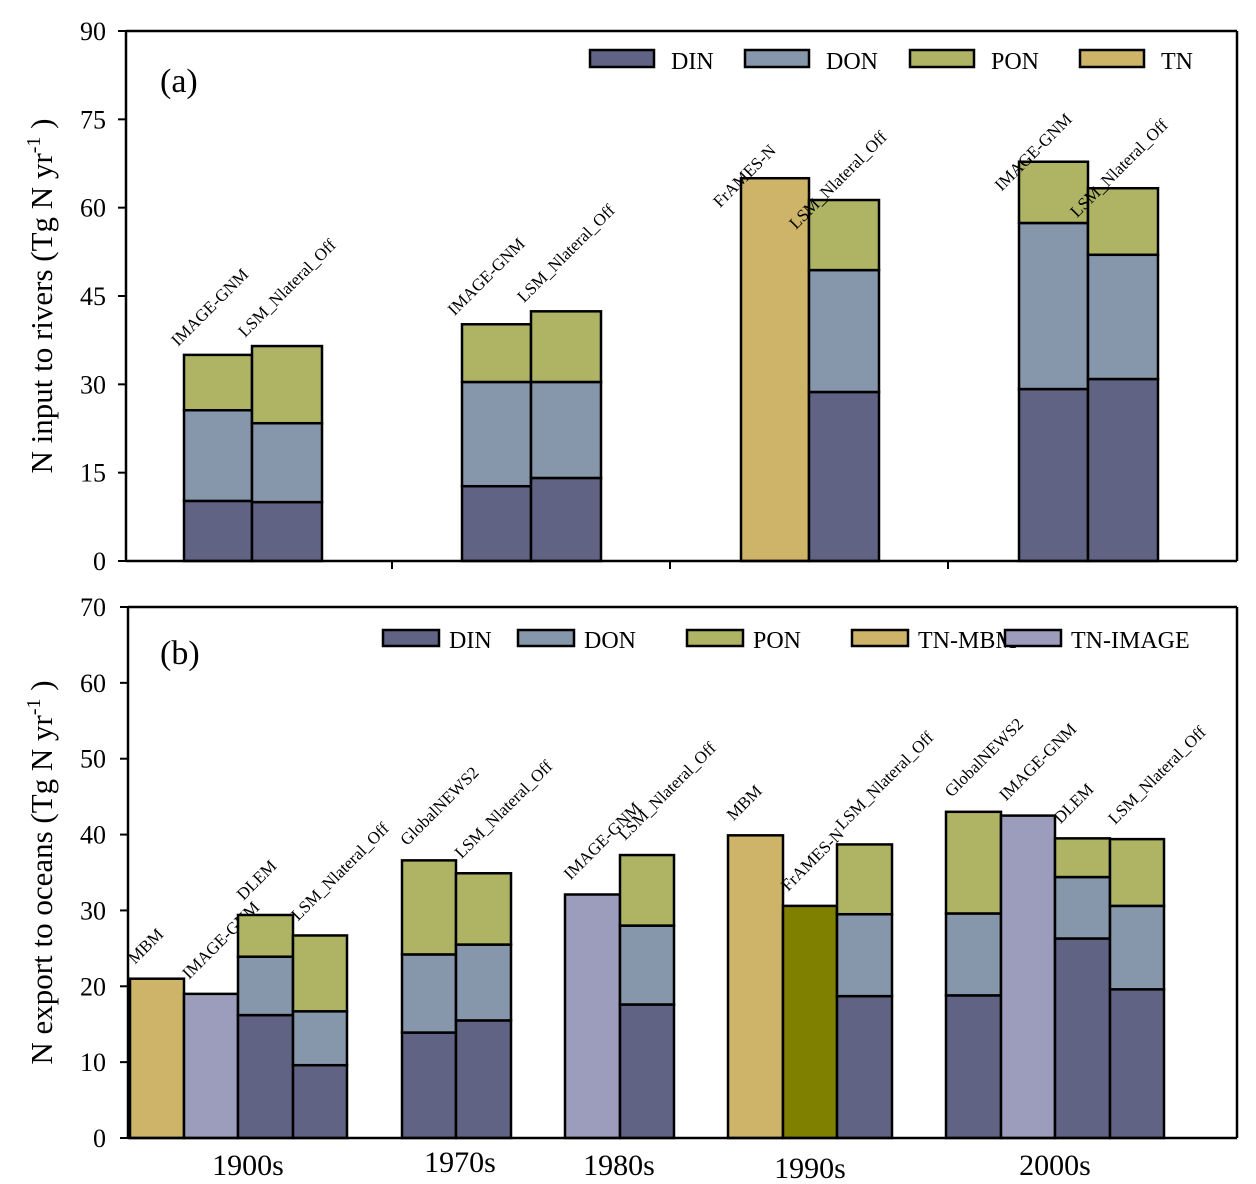 This screenshot has width=1256, height=1184. I want to click on legend-label: PON, so click(777, 641).